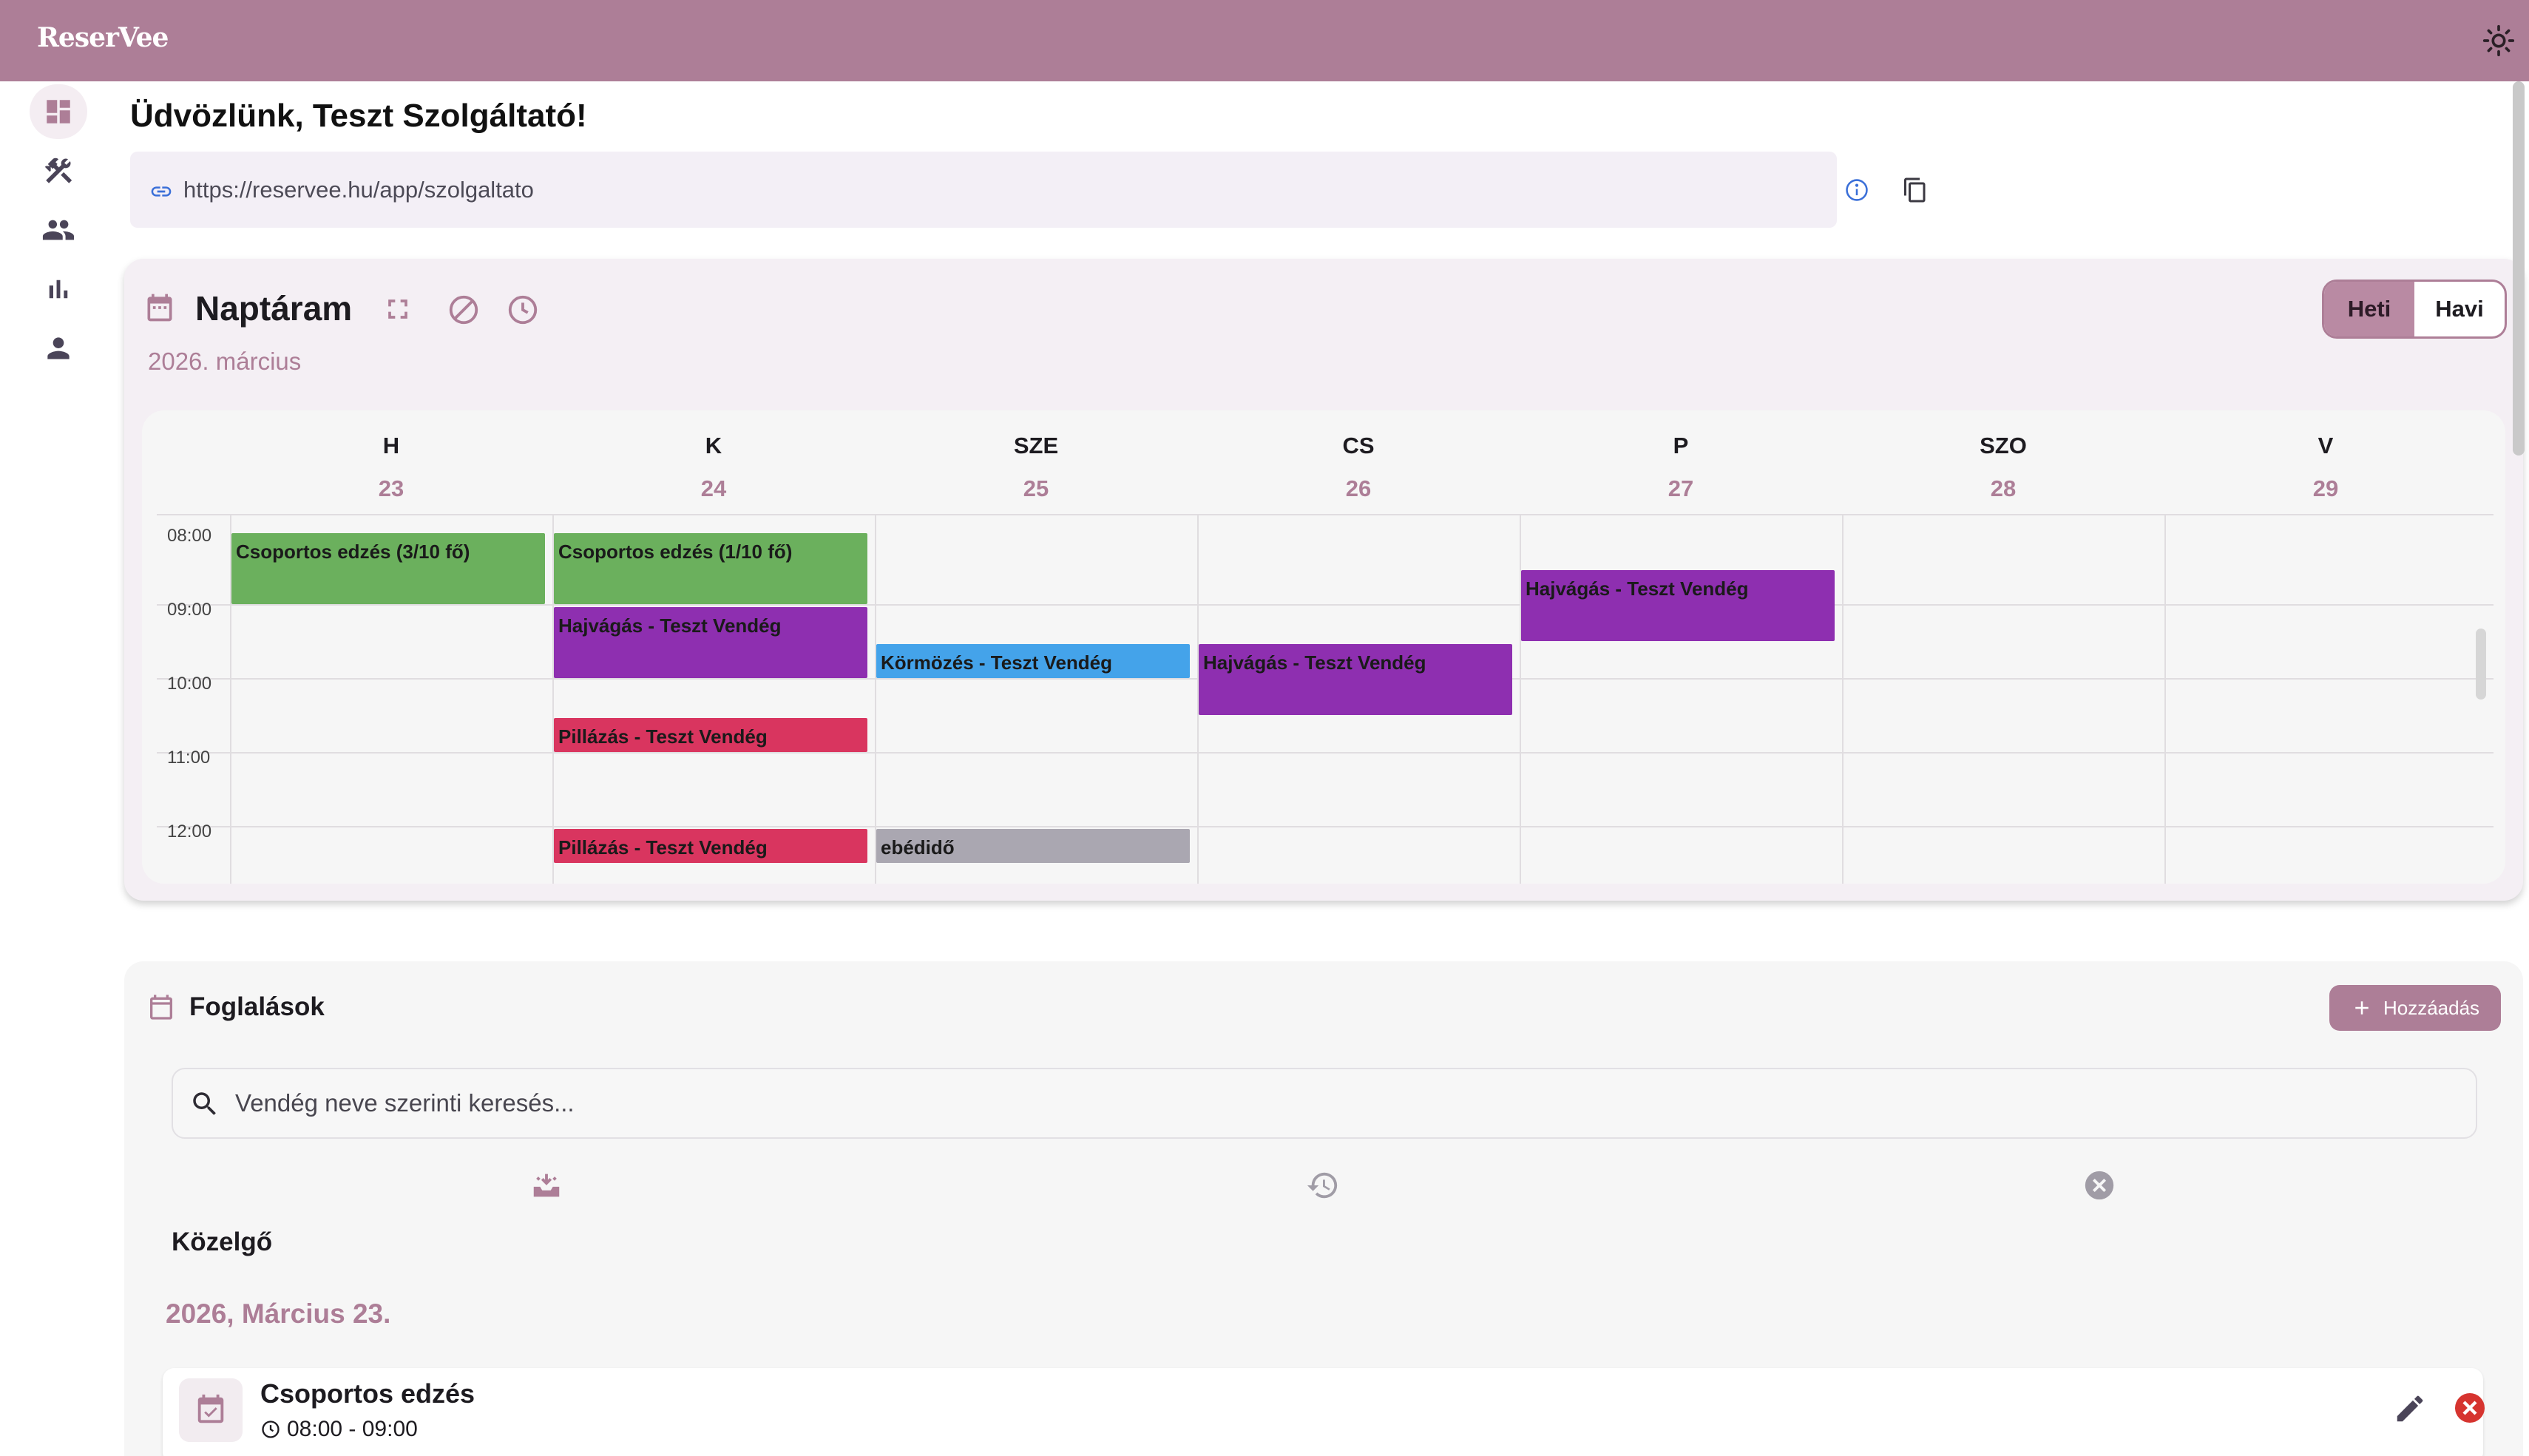 This screenshot has width=2529, height=1456. I want to click on grid-header-line, so click(1325, 515).